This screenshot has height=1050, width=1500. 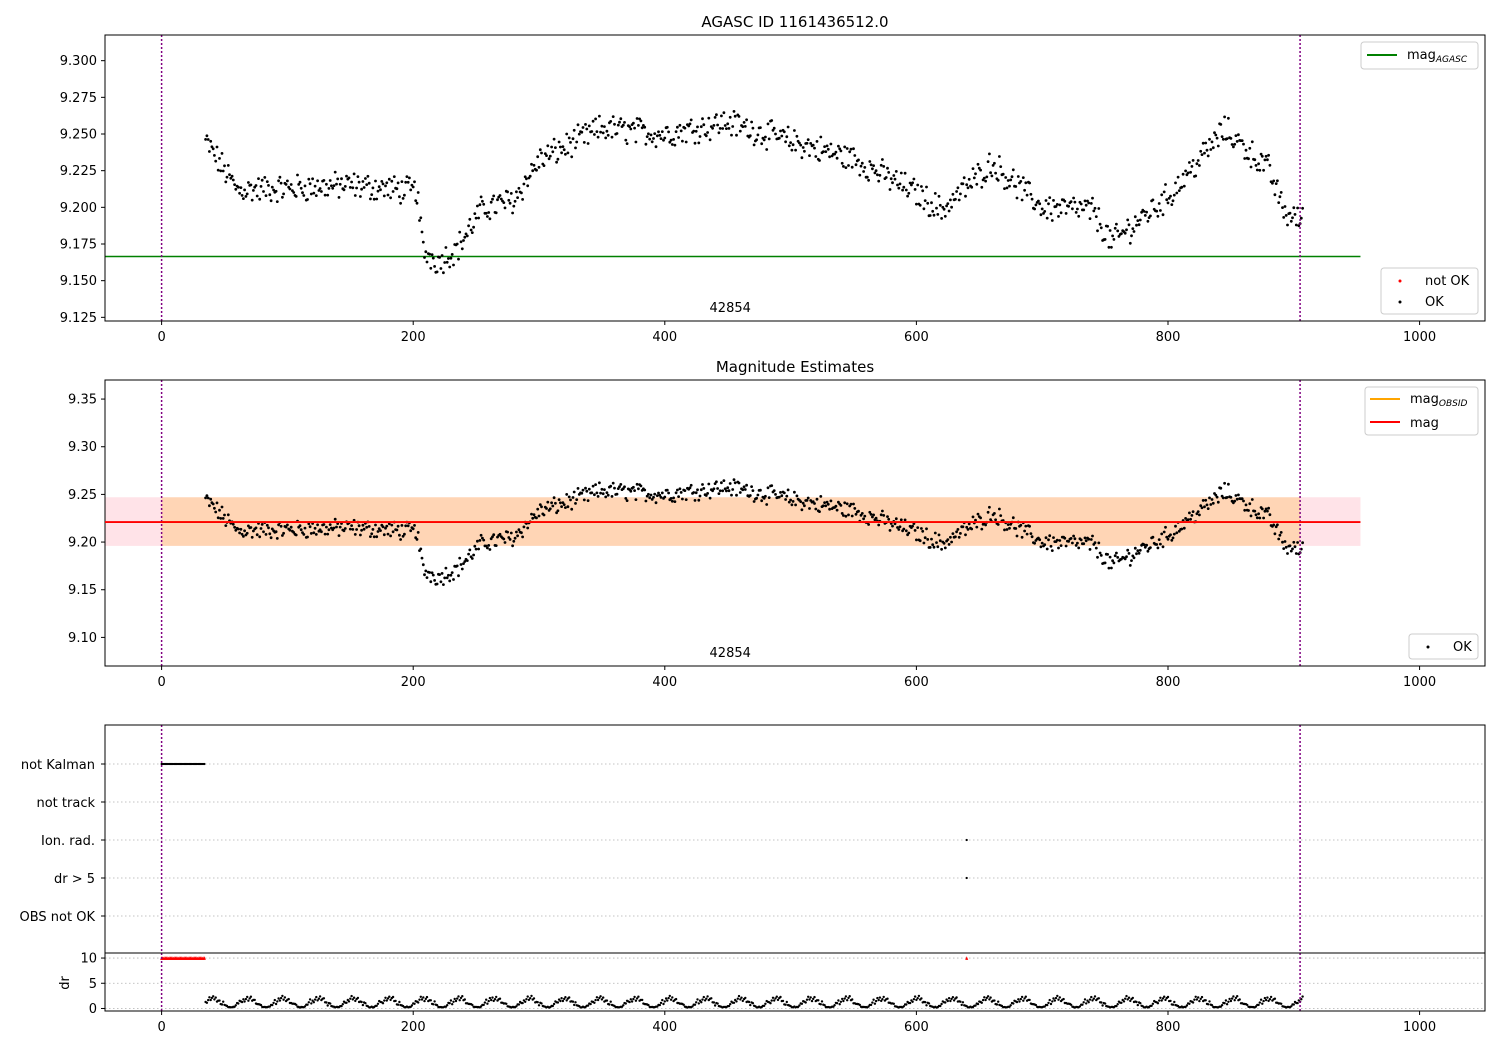 I want to click on legend-label-ok-2: OK, so click(x=1462, y=647).